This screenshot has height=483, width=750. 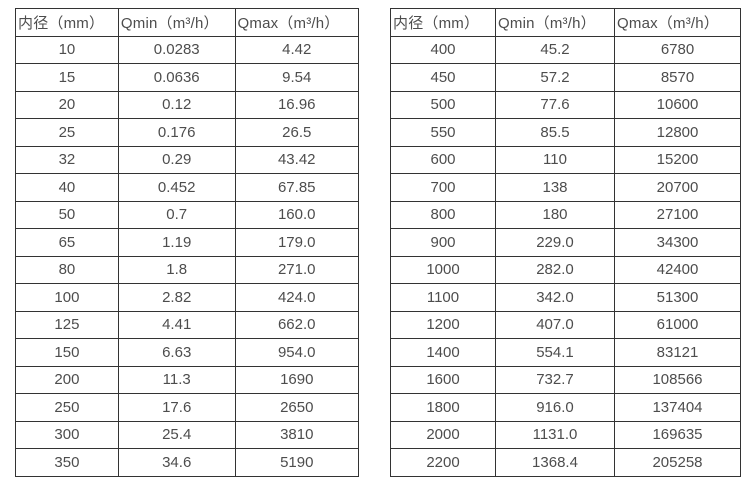 What do you see at coordinates (555, 434) in the screenshot?
I see `table-cell: 1131.0` at bounding box center [555, 434].